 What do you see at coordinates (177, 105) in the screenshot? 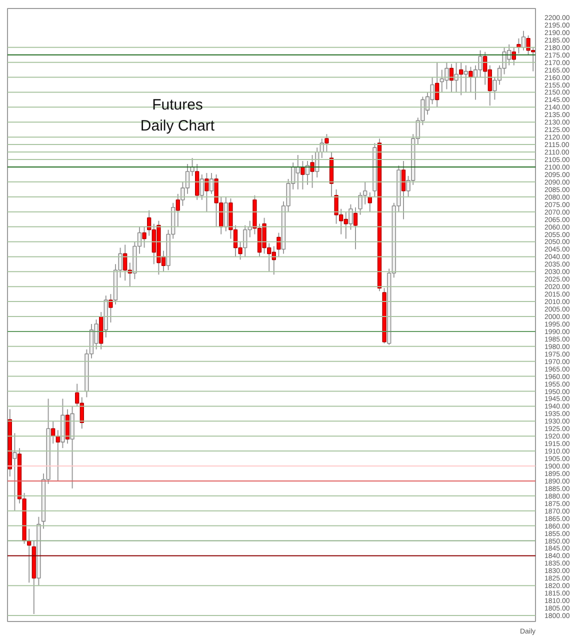
I see `text: Futures` at bounding box center [177, 105].